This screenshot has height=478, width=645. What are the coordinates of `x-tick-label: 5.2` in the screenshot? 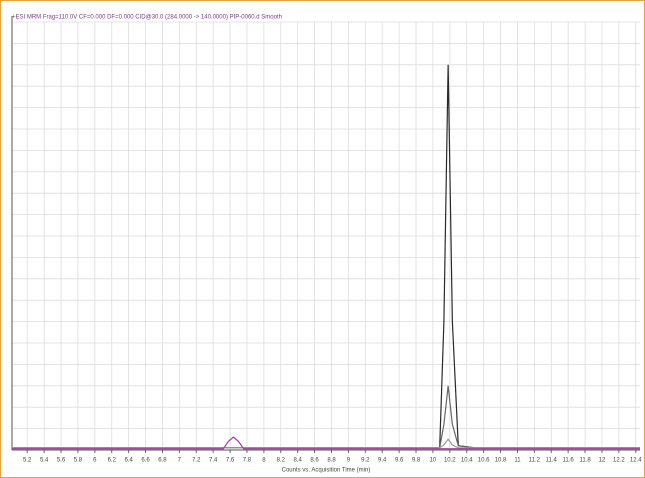 It's located at (27, 461).